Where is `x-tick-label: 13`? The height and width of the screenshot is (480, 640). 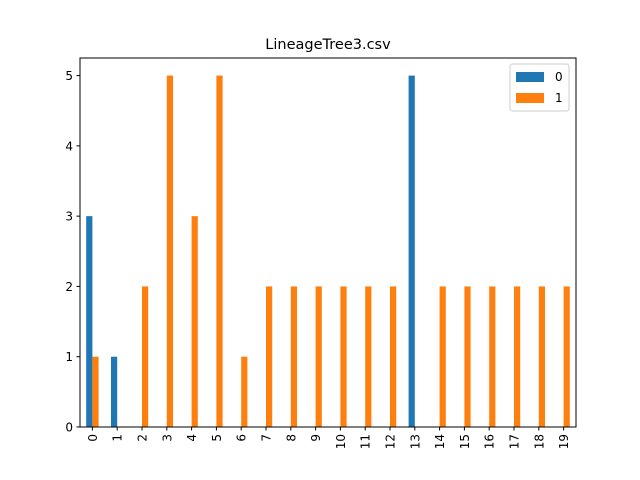 x-tick-label: 13 is located at coordinates (415, 441).